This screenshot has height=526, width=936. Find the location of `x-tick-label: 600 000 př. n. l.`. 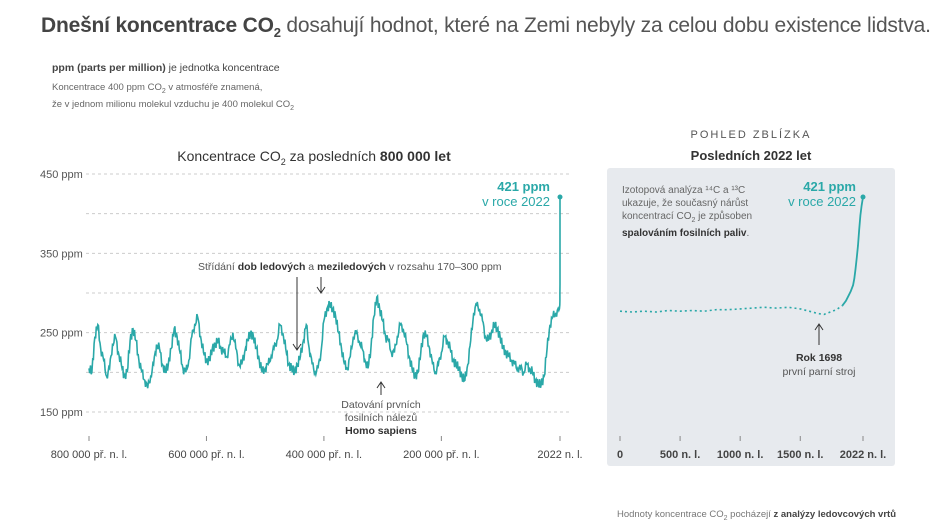

x-tick-label: 600 000 př. n. l. is located at coordinates (206, 455).